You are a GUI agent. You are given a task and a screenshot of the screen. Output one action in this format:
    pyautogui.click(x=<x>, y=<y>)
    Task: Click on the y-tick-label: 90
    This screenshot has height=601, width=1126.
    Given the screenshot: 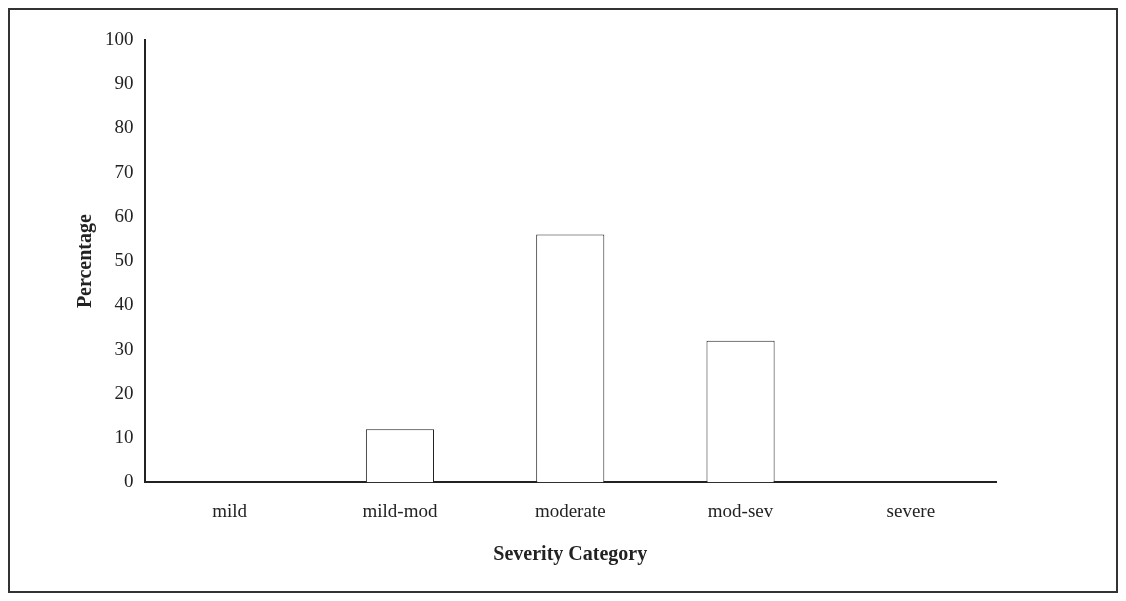 What is the action you would take?
    pyautogui.click(x=124, y=83)
    